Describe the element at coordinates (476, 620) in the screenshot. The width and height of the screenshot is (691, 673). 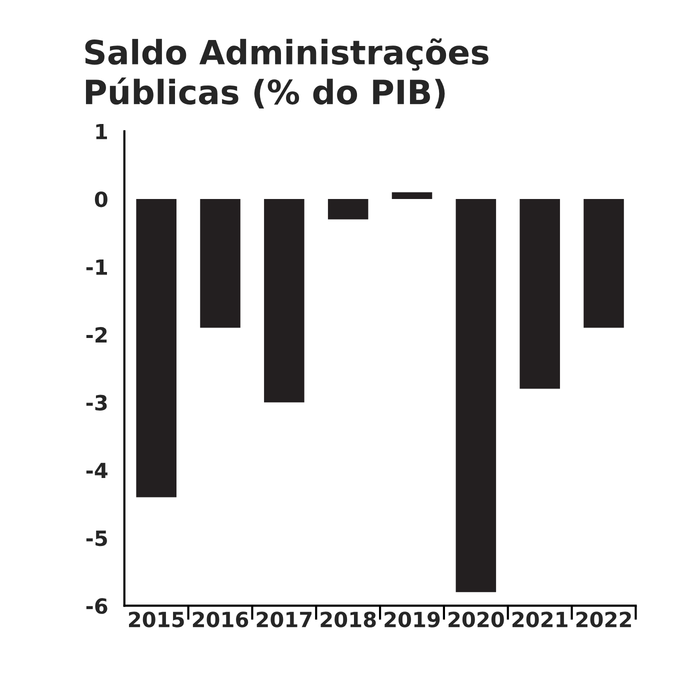
I see `x-tick-label: 2020` at that location.